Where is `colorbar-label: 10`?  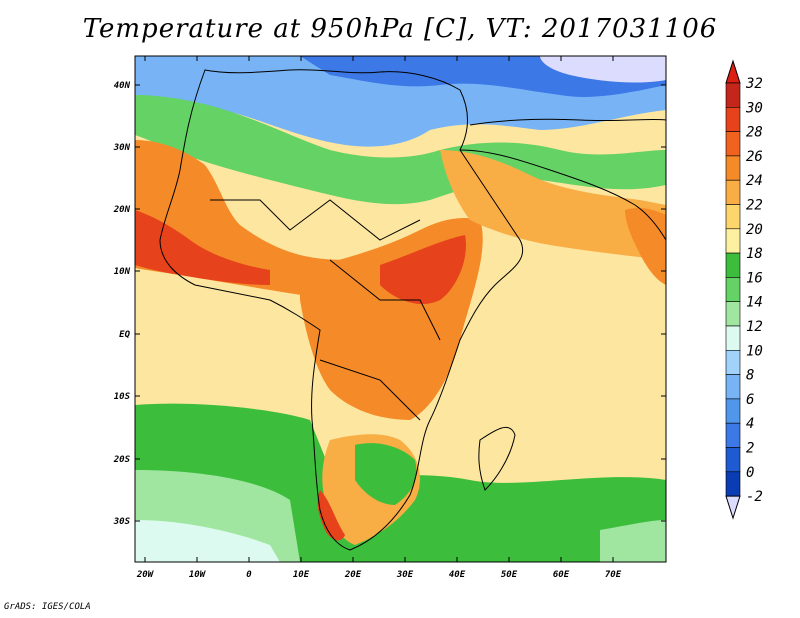
colorbar-label: 10 is located at coordinates (754, 351).